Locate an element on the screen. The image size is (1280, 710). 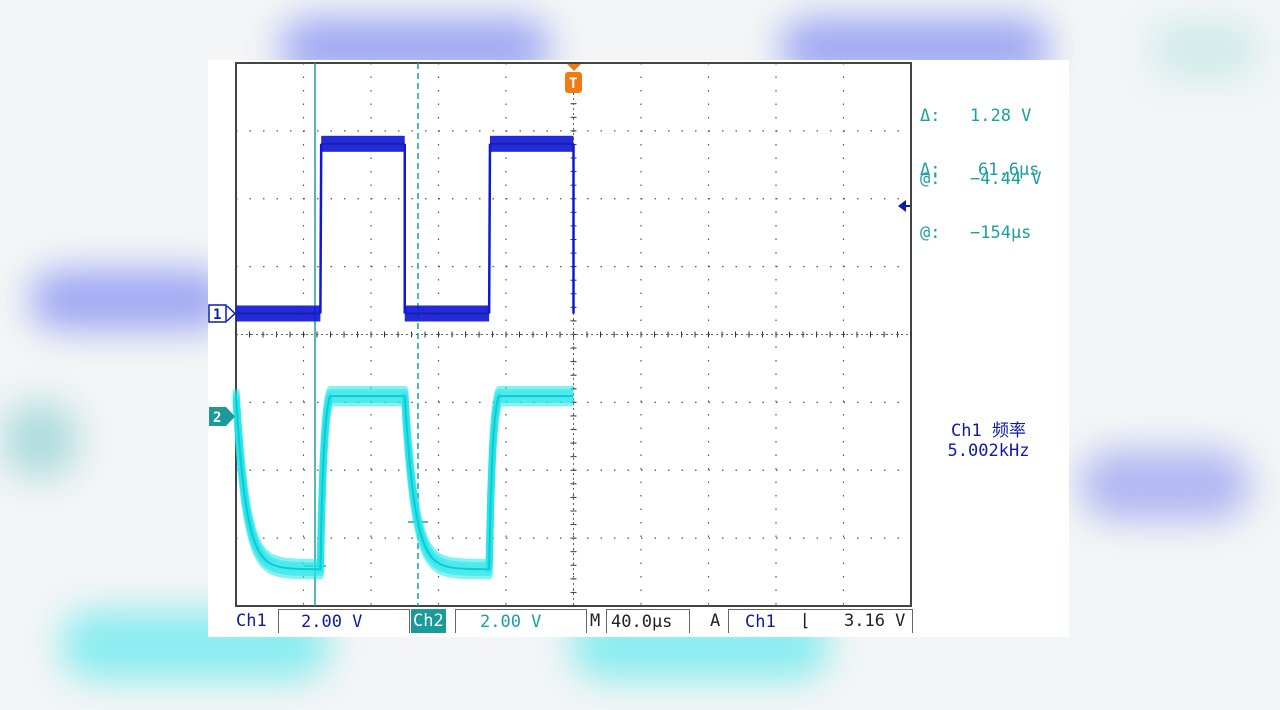
ch2-marker is located at coordinates (217, 416).